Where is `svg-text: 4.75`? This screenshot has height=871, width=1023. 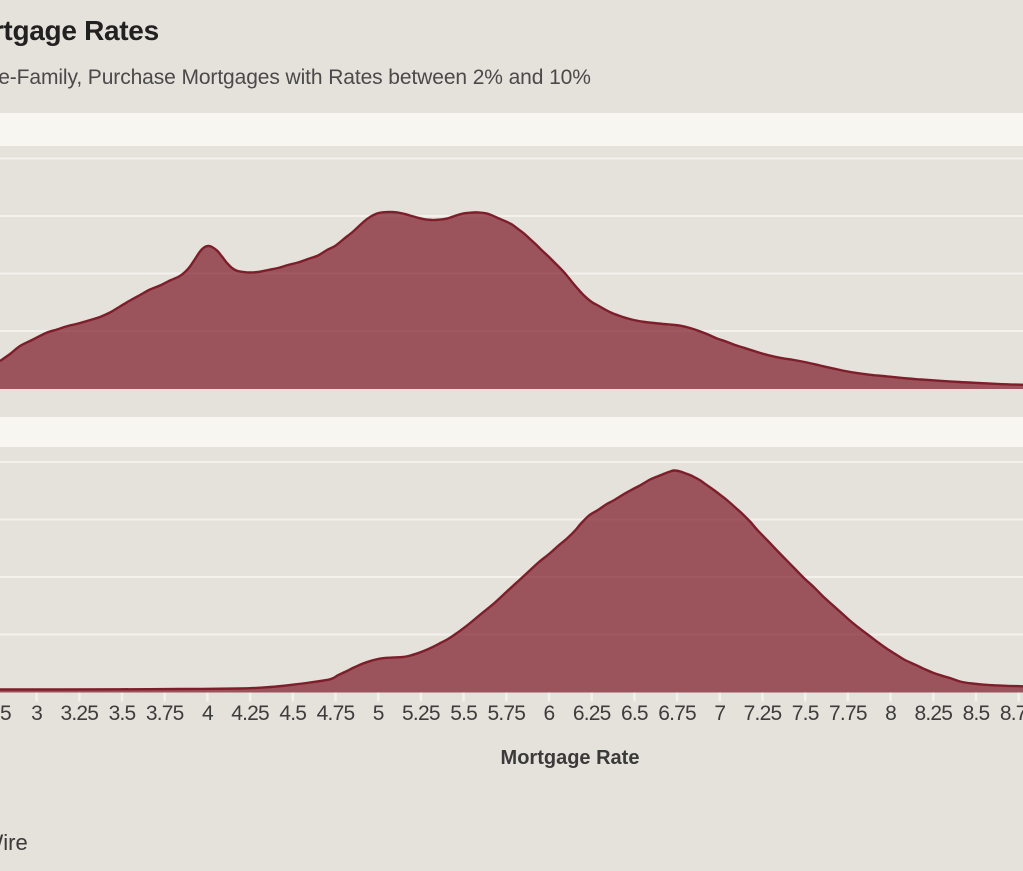
svg-text: 4.75 is located at coordinates (336, 713).